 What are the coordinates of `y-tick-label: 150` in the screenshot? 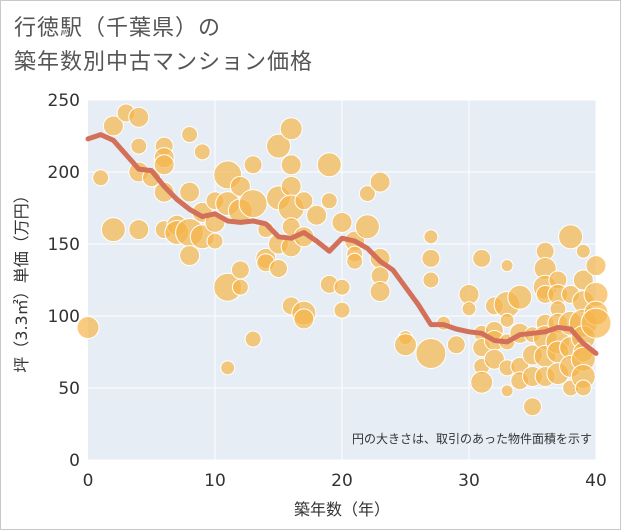 It's located at (64, 245).